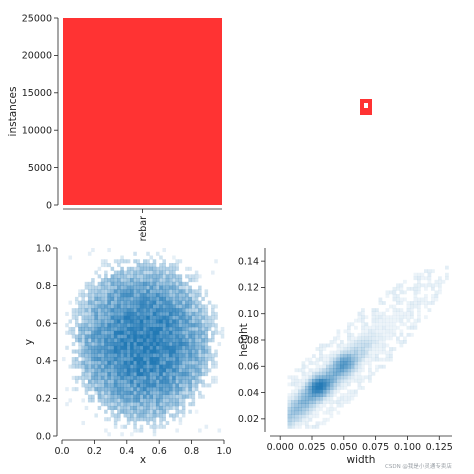 The width and height of the screenshot is (474, 474). Describe the element at coordinates (248, 340) in the screenshot. I see `wh-y-tick-label: 0.08` at that location.